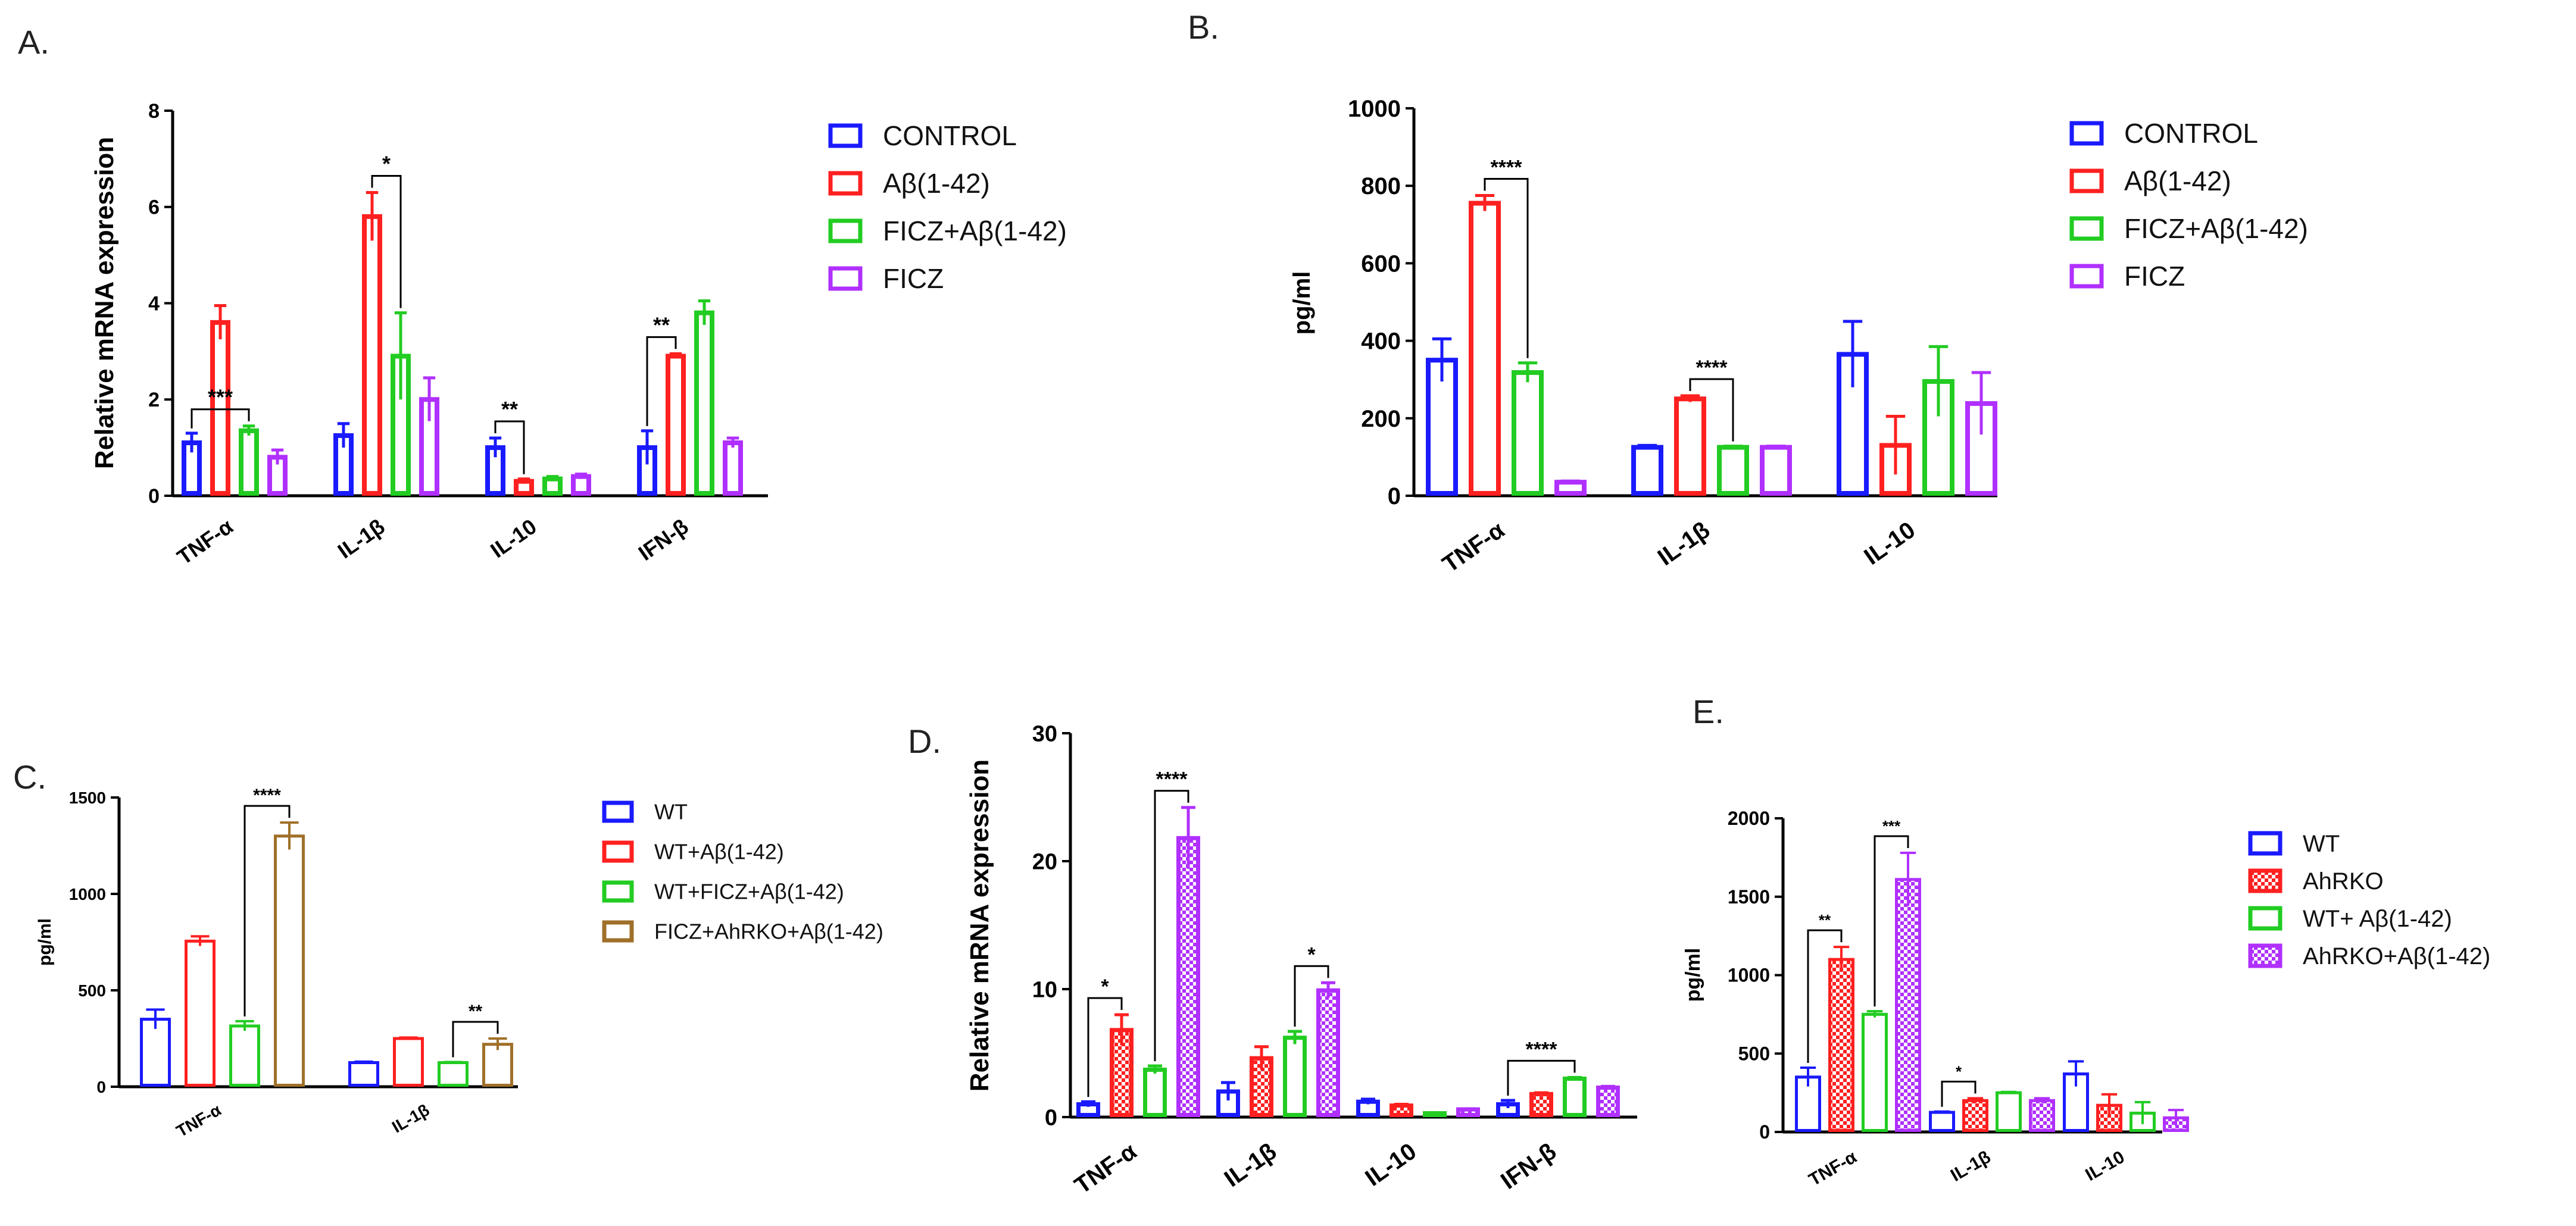 This screenshot has height=1226, width=2576. What do you see at coordinates (1328, 1053) in the screenshot?
I see `bar-AhRKO+Aβ(1-42)-IL-1β` at bounding box center [1328, 1053].